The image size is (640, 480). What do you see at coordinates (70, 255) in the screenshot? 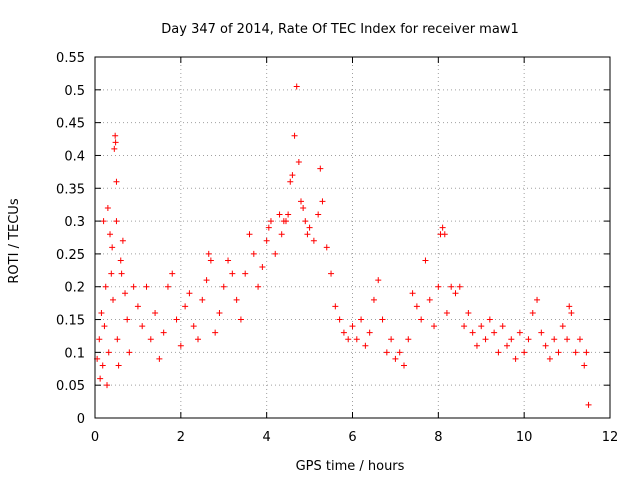
I see `y-tick-label: 0.25` at bounding box center [70, 255].